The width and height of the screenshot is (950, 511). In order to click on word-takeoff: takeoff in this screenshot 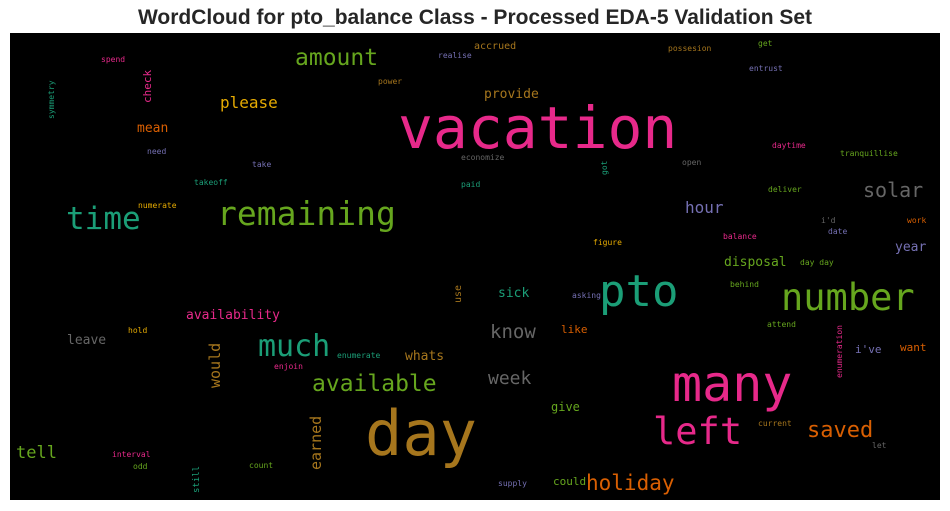, I will do `click(211, 182)`.